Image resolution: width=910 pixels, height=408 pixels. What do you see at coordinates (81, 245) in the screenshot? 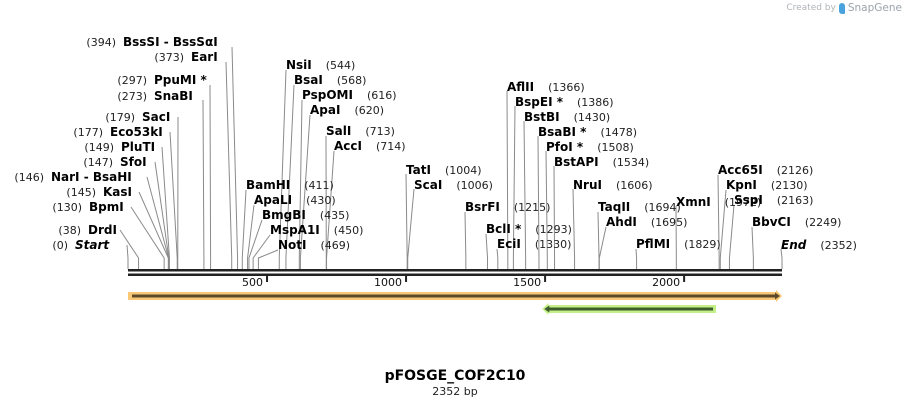
I see `cut-site-start: Start (0)` at bounding box center [81, 245].